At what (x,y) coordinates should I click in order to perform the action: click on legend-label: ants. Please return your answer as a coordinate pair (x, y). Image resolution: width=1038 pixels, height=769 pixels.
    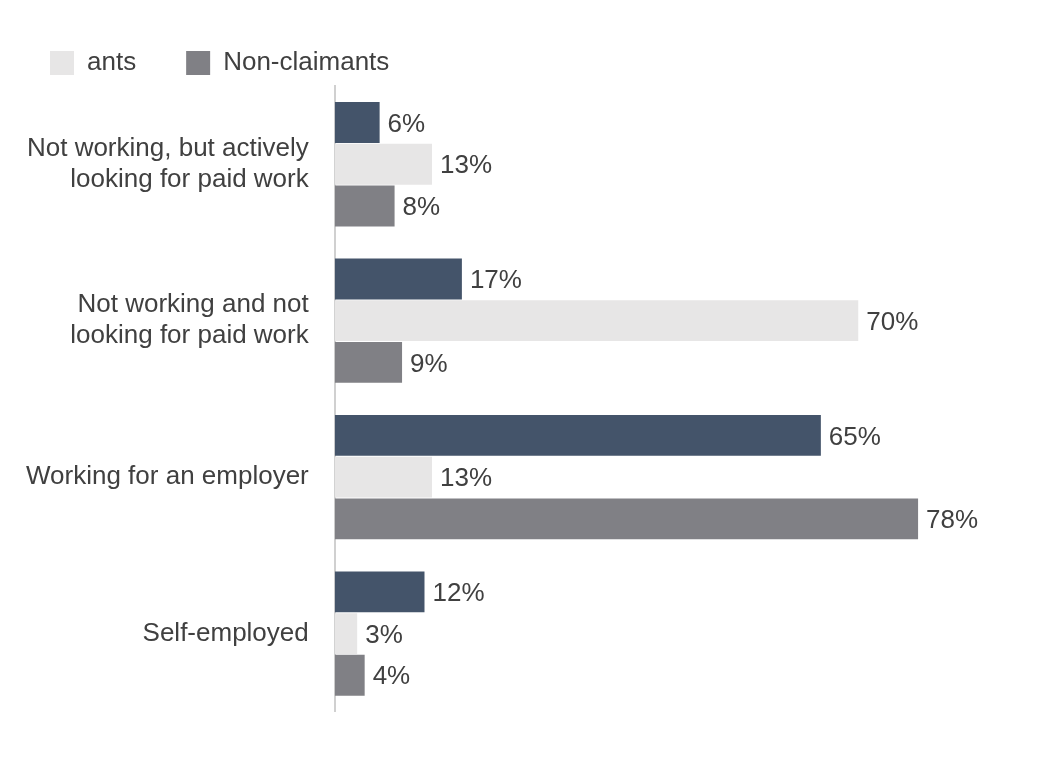
    Looking at the image, I should click on (112, 61).